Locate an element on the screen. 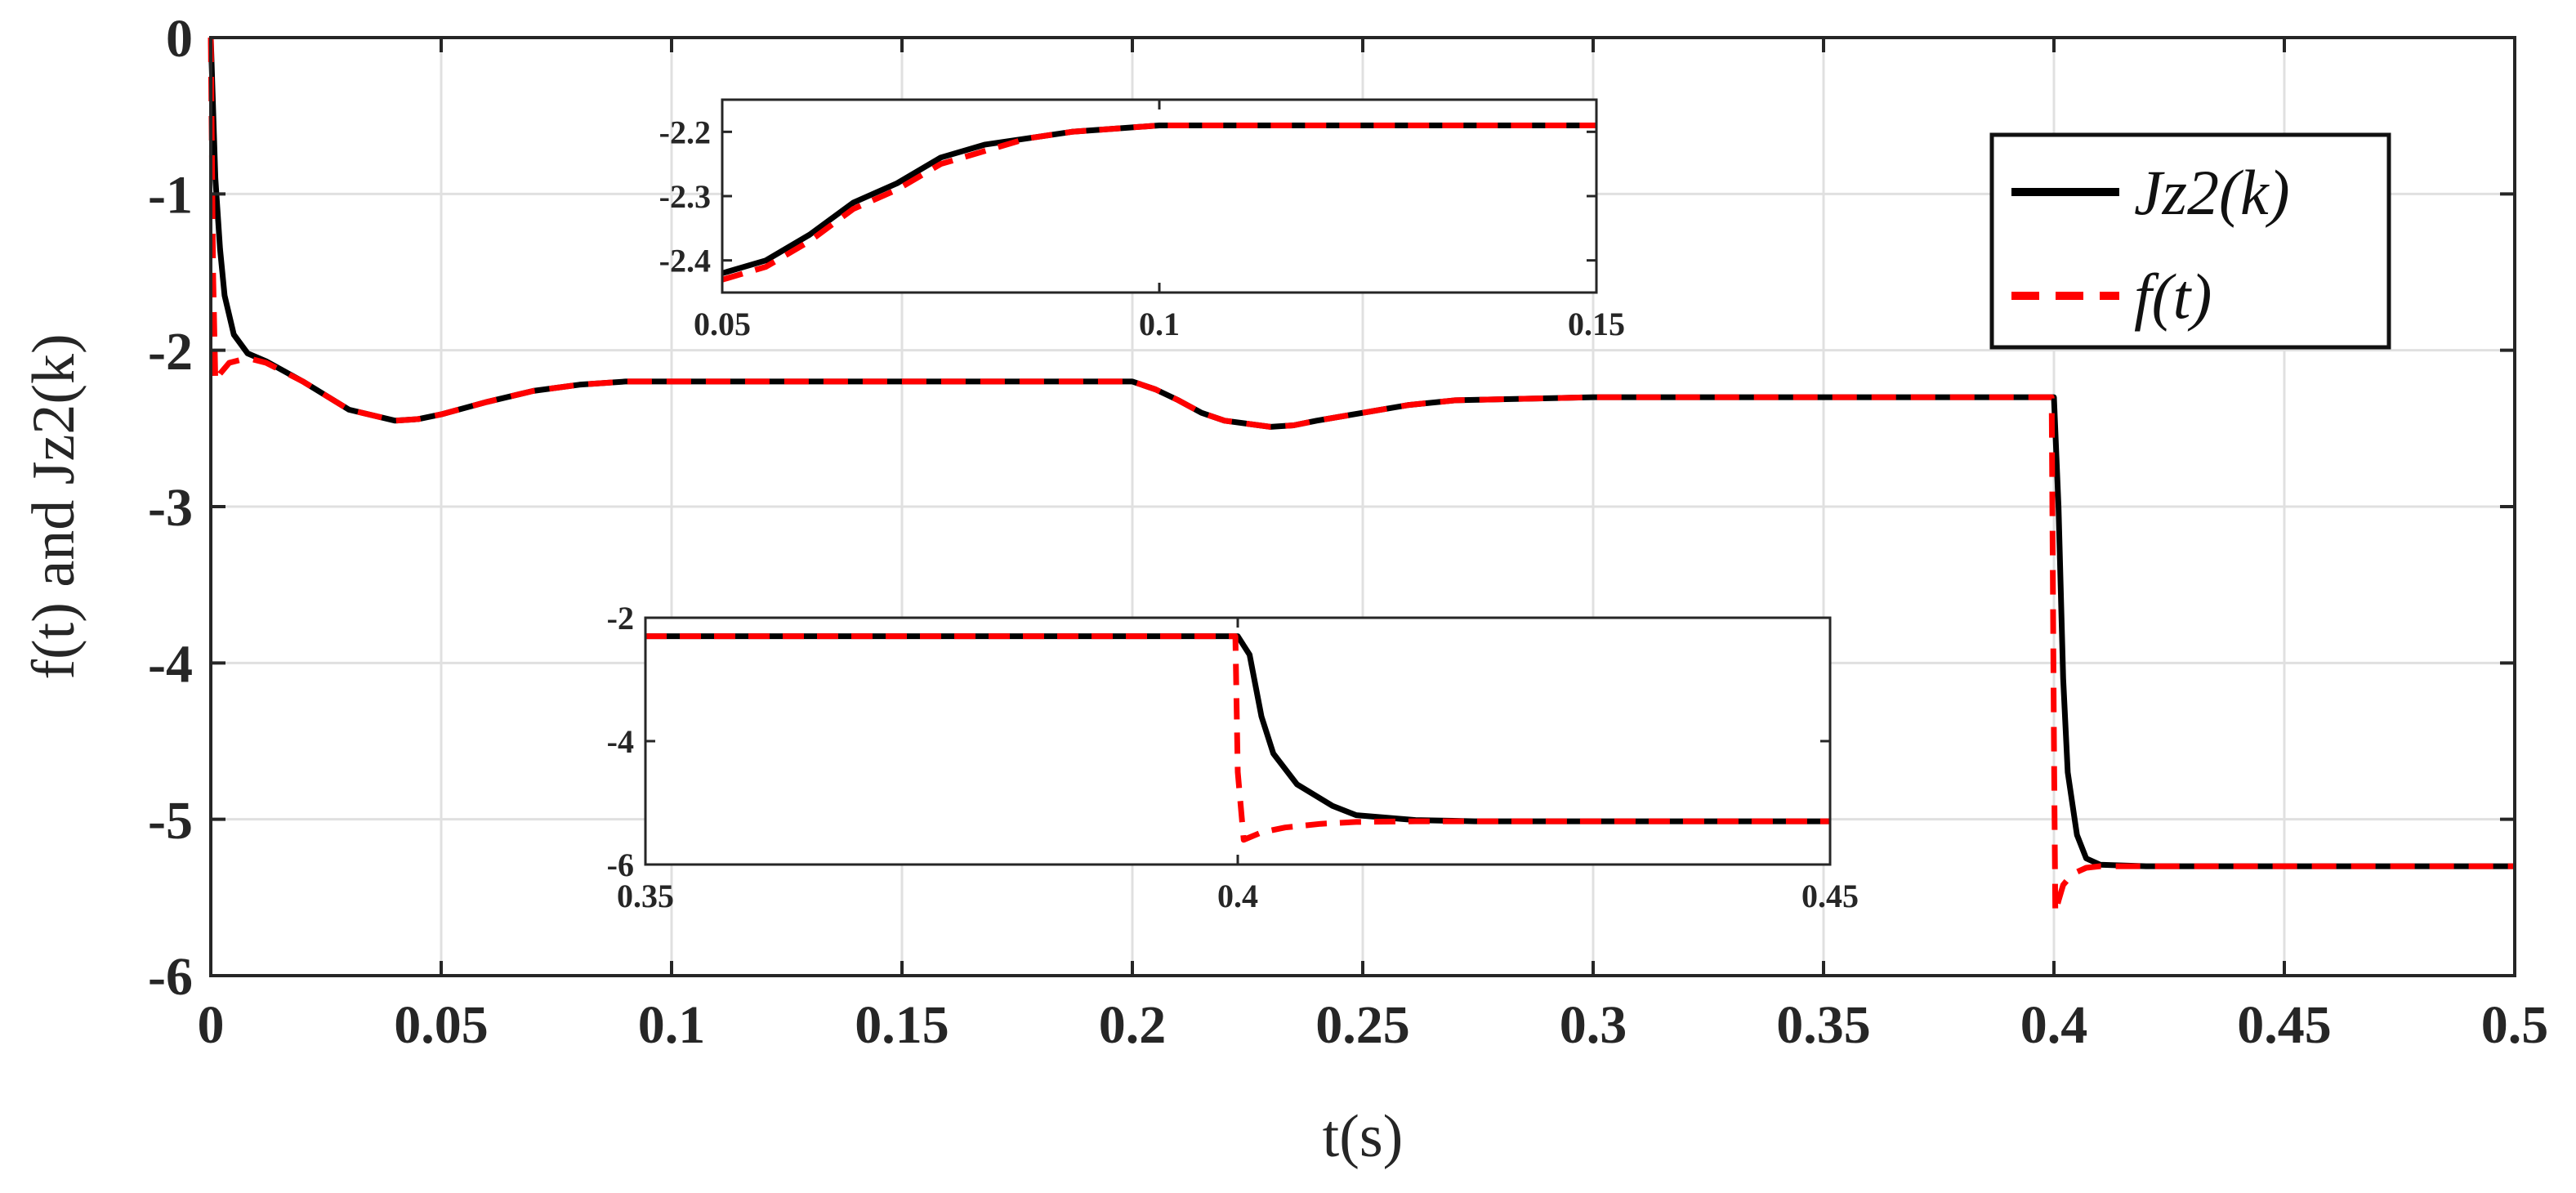 The width and height of the screenshot is (2576, 1193). x-axis-label: t(s) is located at coordinates (1364, 1136).